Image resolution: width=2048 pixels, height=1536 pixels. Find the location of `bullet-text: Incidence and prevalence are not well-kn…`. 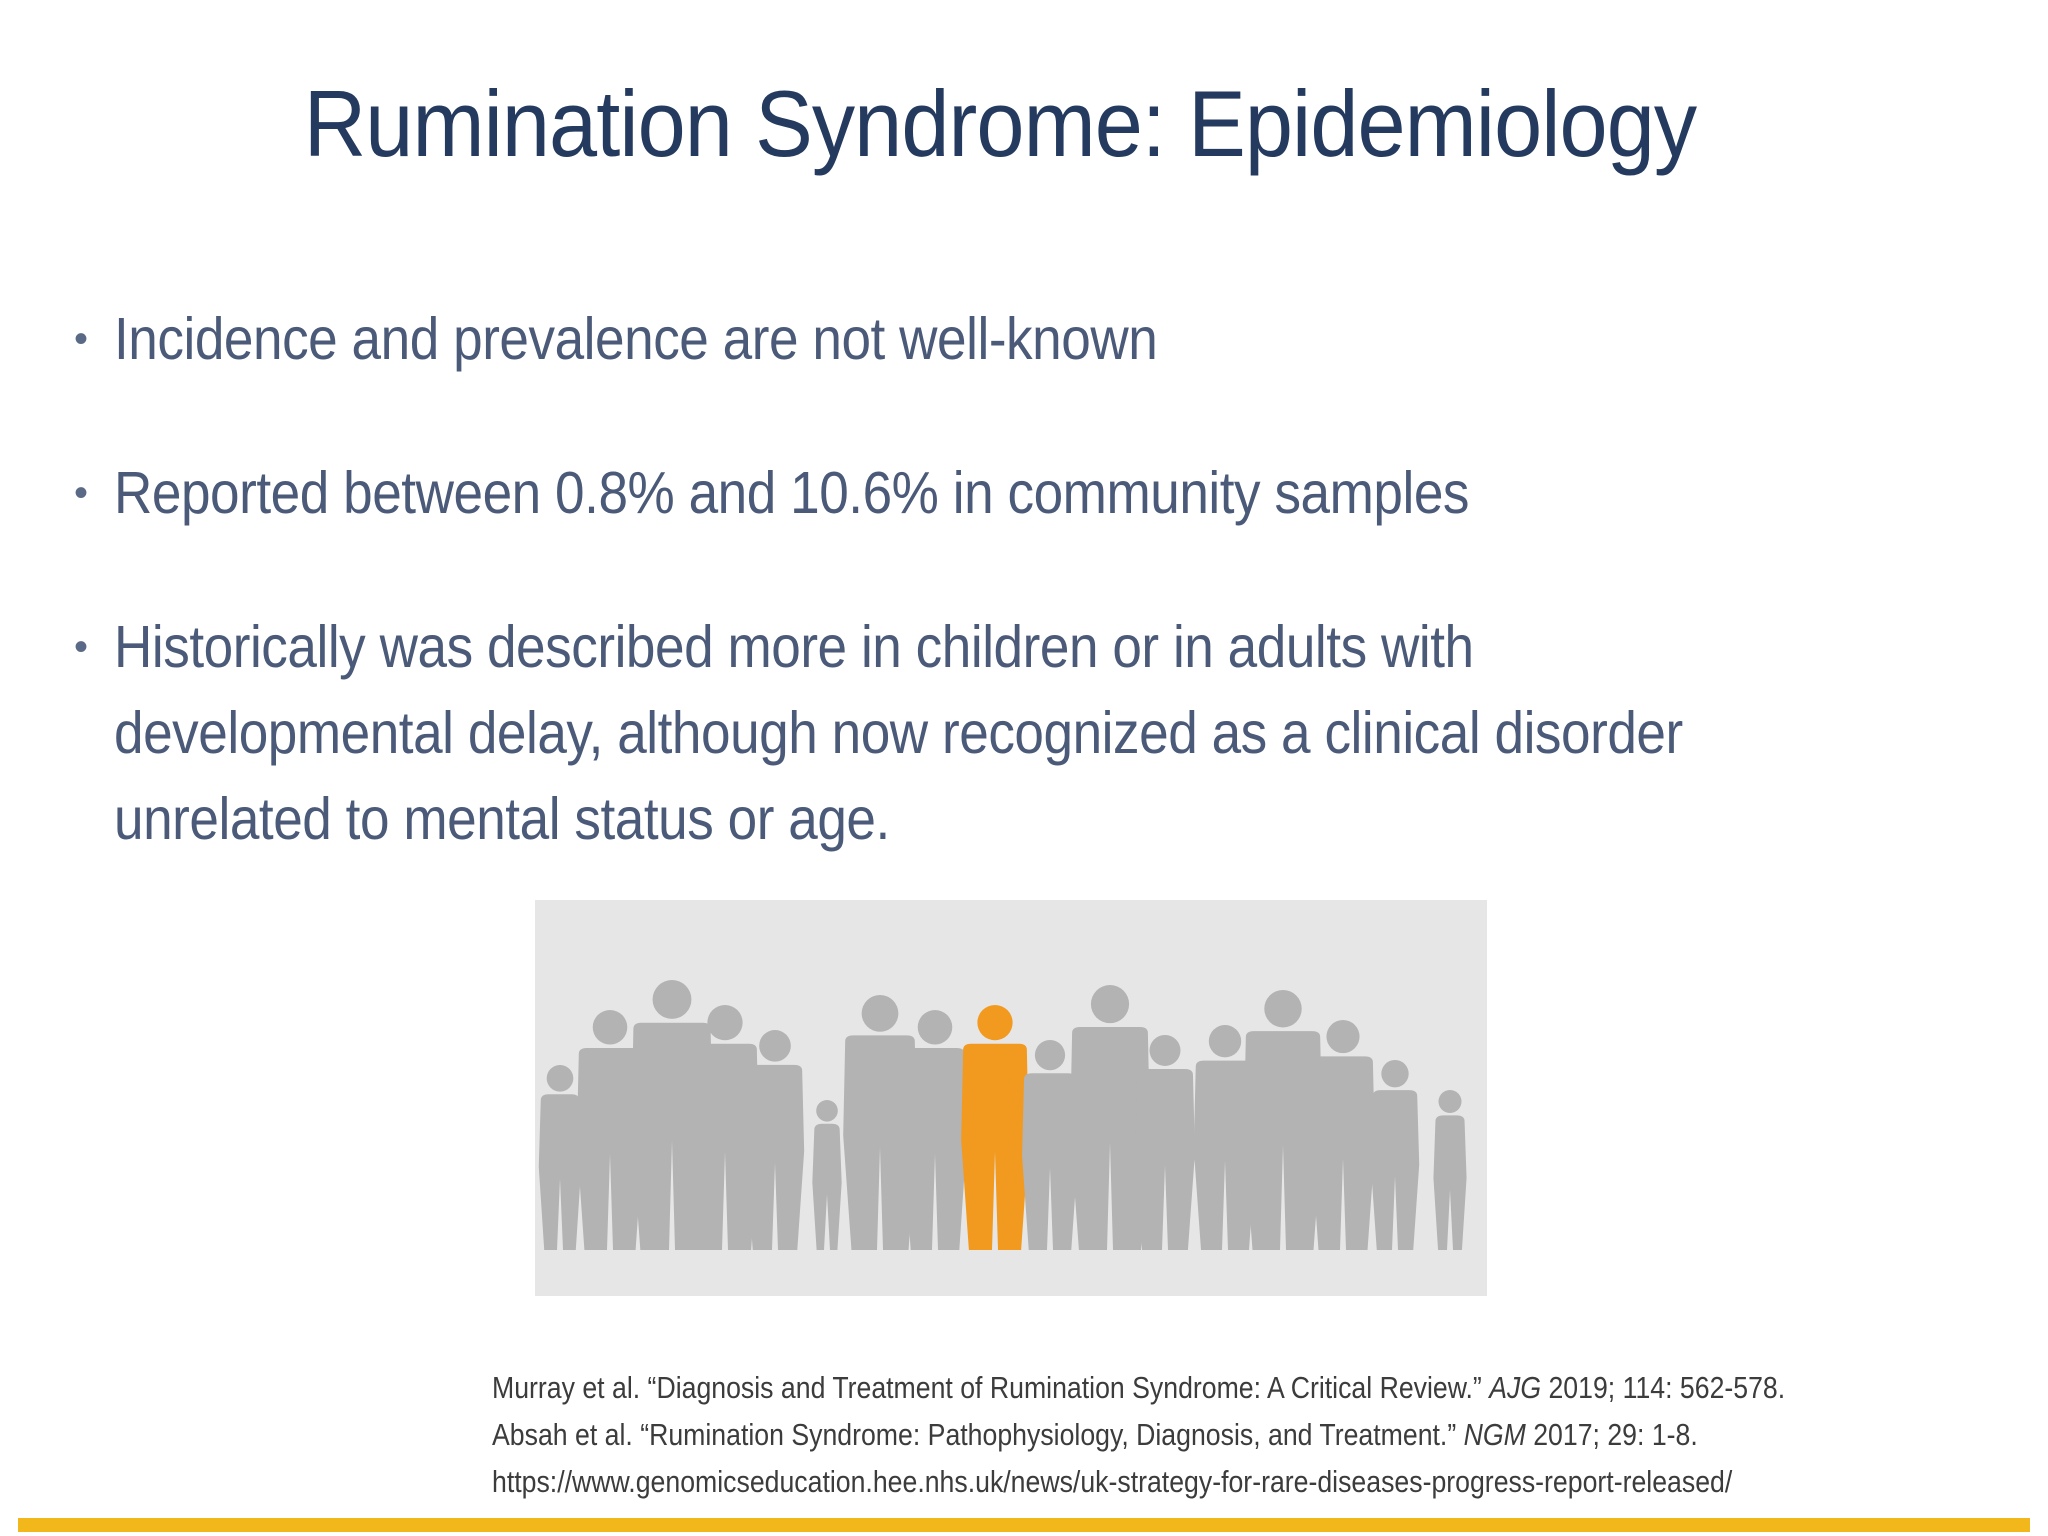

bullet-text: Incidence and prevalence are not well-kn… is located at coordinates (636, 339).